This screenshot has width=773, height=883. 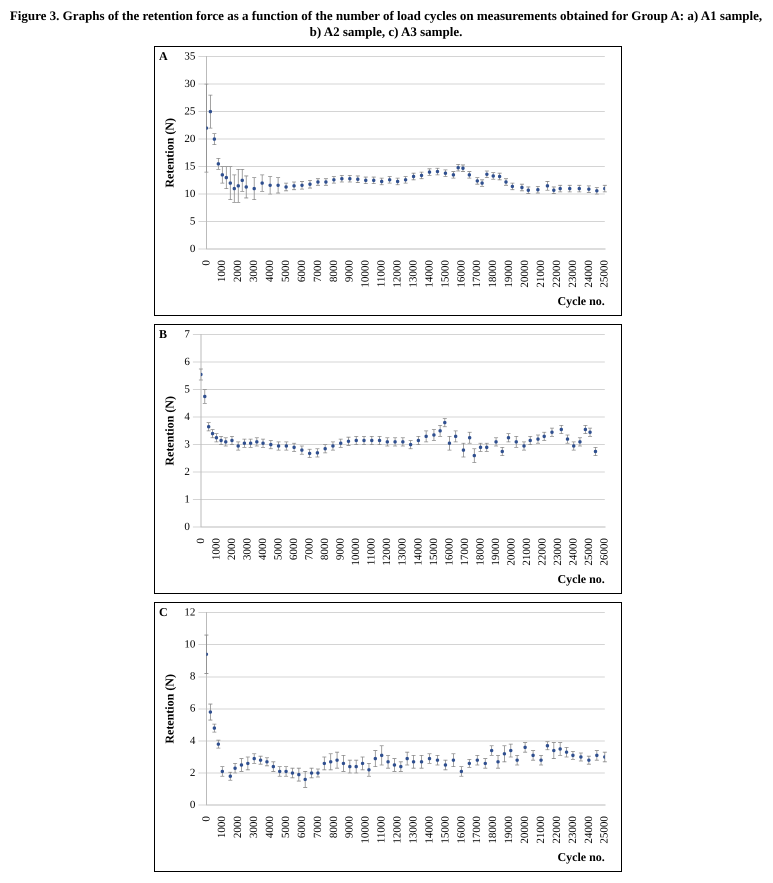 I want to click on y-tick-label: 25, so click(x=190, y=111).